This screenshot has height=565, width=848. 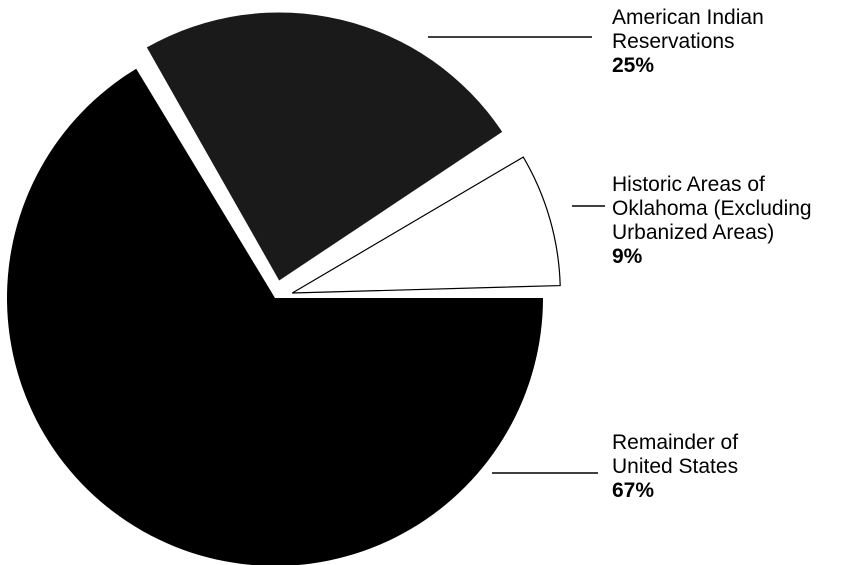 What do you see at coordinates (426, 225) in the screenshot?
I see `pie-slice-historic-areas-of-oklahoma-excluding-urbanized-areas` at bounding box center [426, 225].